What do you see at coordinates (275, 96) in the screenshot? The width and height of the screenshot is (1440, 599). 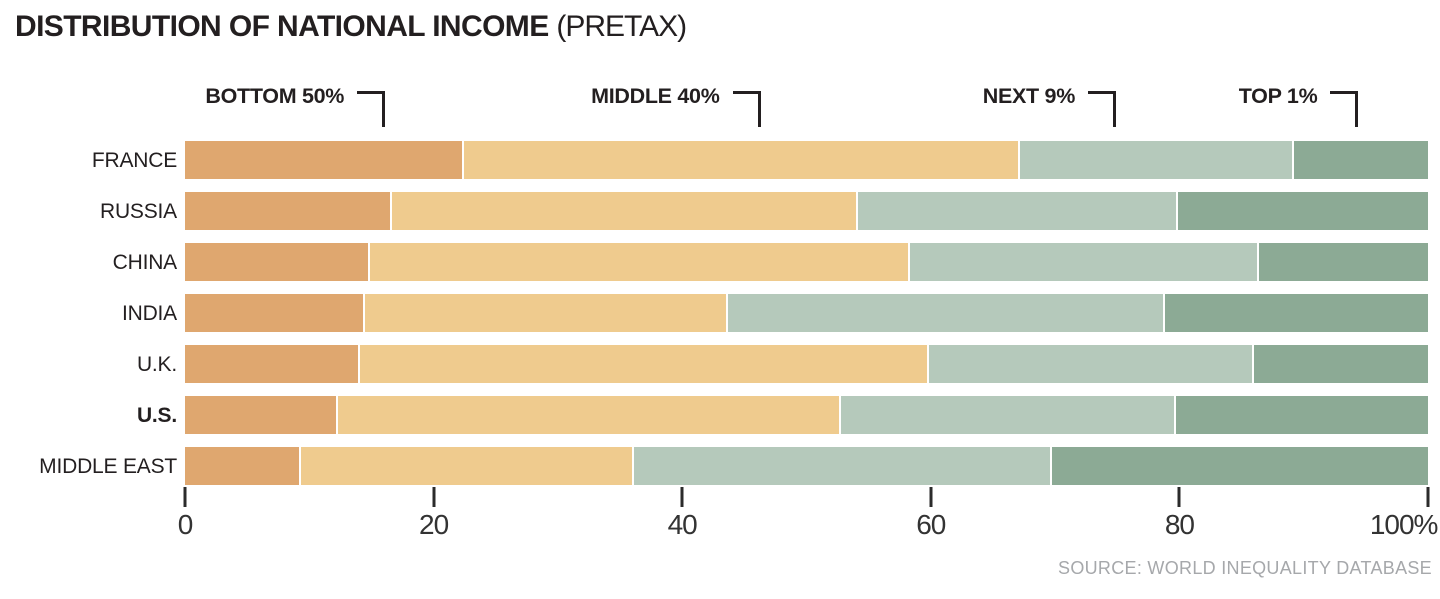 I see `legend-label: BOTTOM 50%` at bounding box center [275, 96].